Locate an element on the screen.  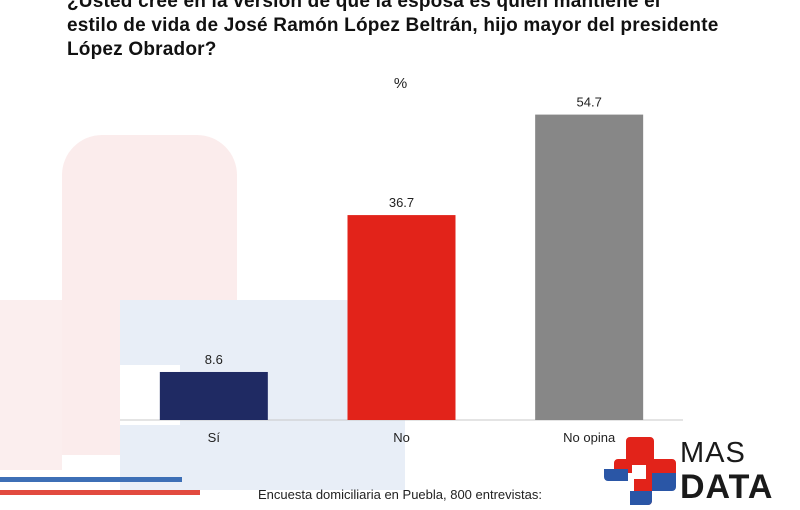
logo-text-mas: MAS is located at coordinates (713, 453).